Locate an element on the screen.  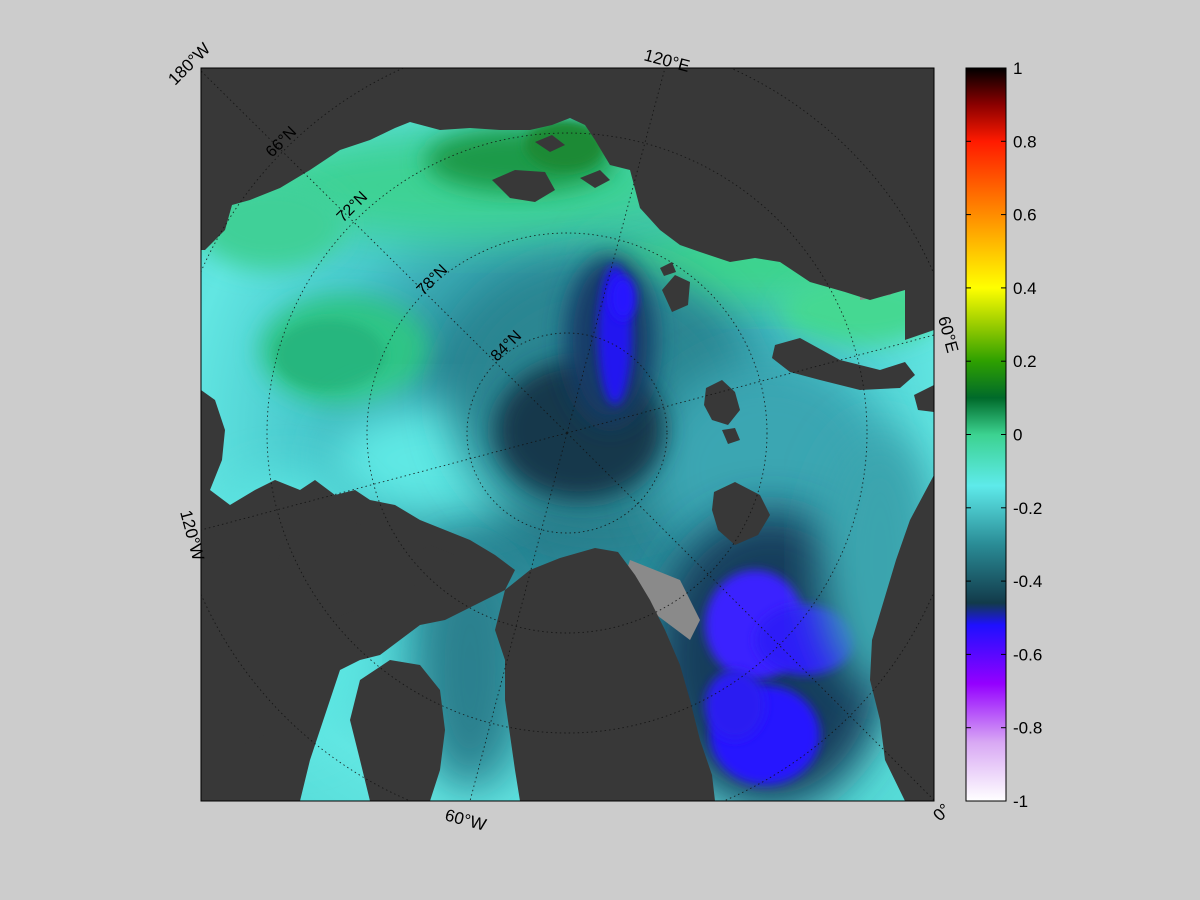
colorbar-tick-label: -1 is located at coordinates (1020, 801).